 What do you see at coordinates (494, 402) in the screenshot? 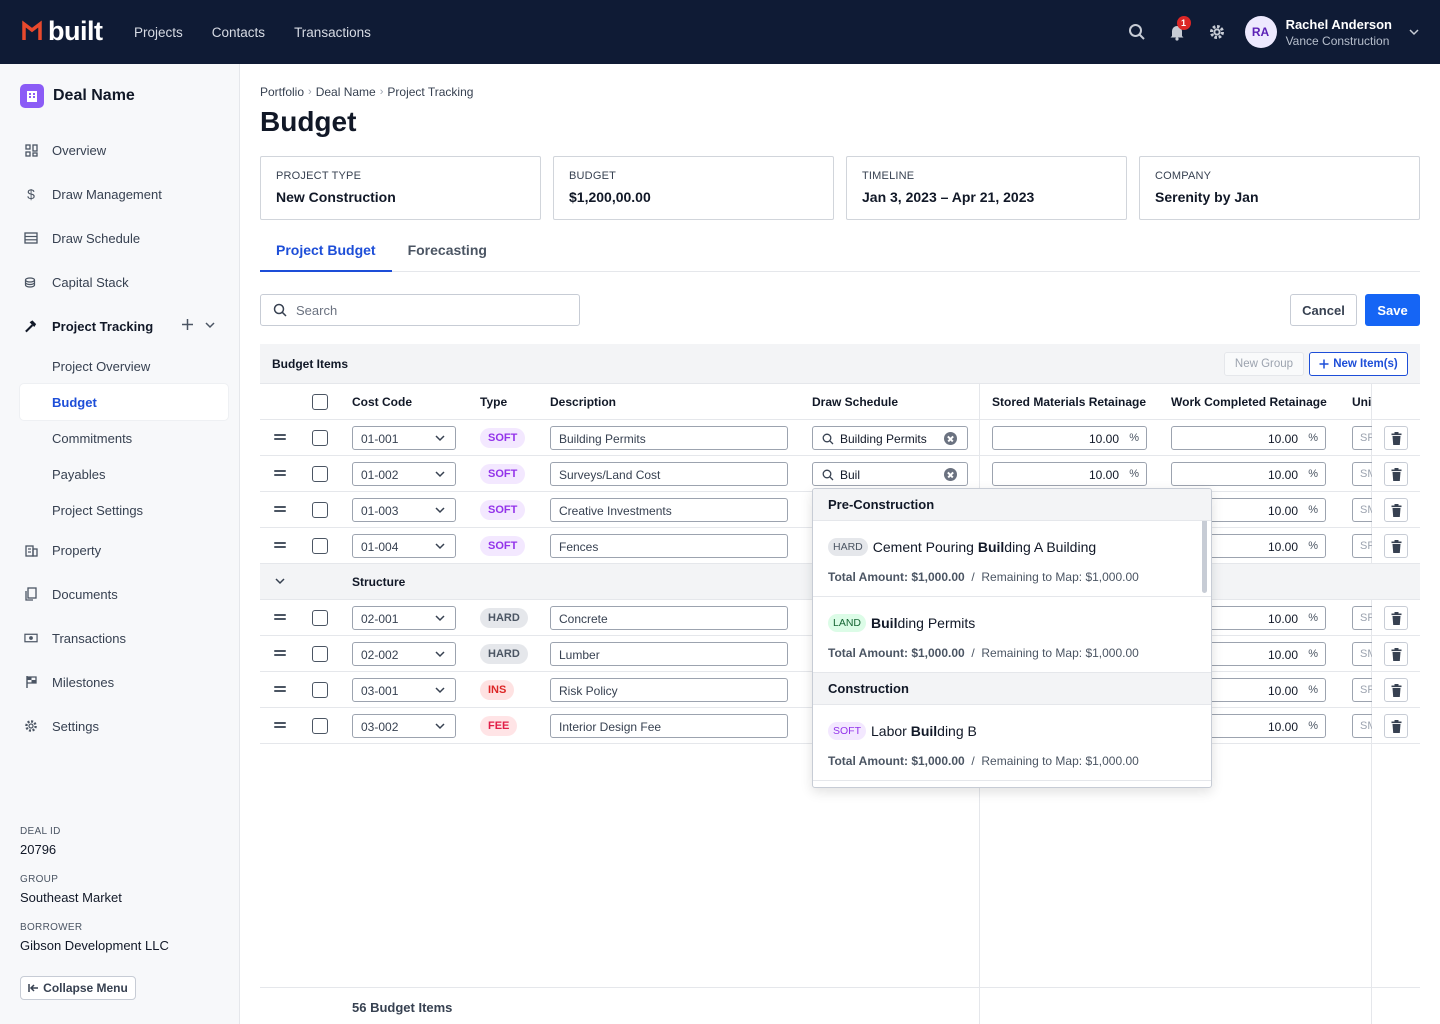
I see `column-header-type: Type` at bounding box center [494, 402].